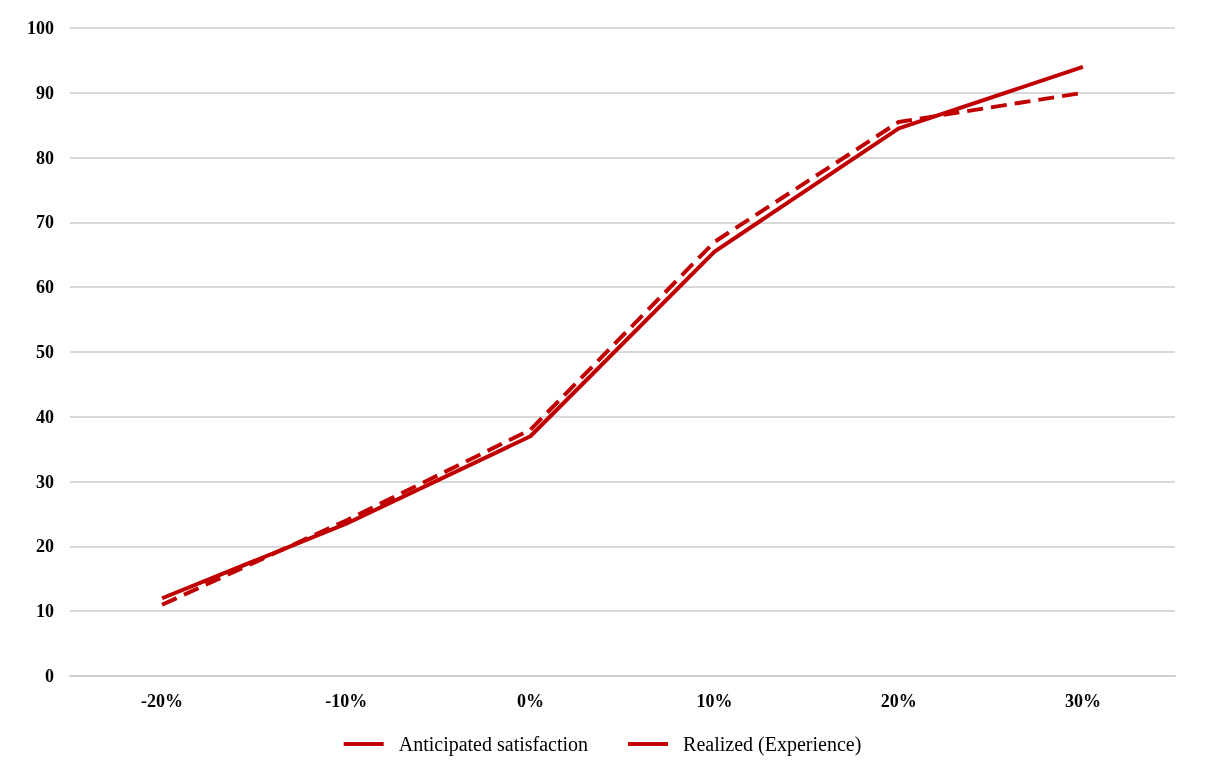  I want to click on x-tick-label: 30%, so click(1082, 701).